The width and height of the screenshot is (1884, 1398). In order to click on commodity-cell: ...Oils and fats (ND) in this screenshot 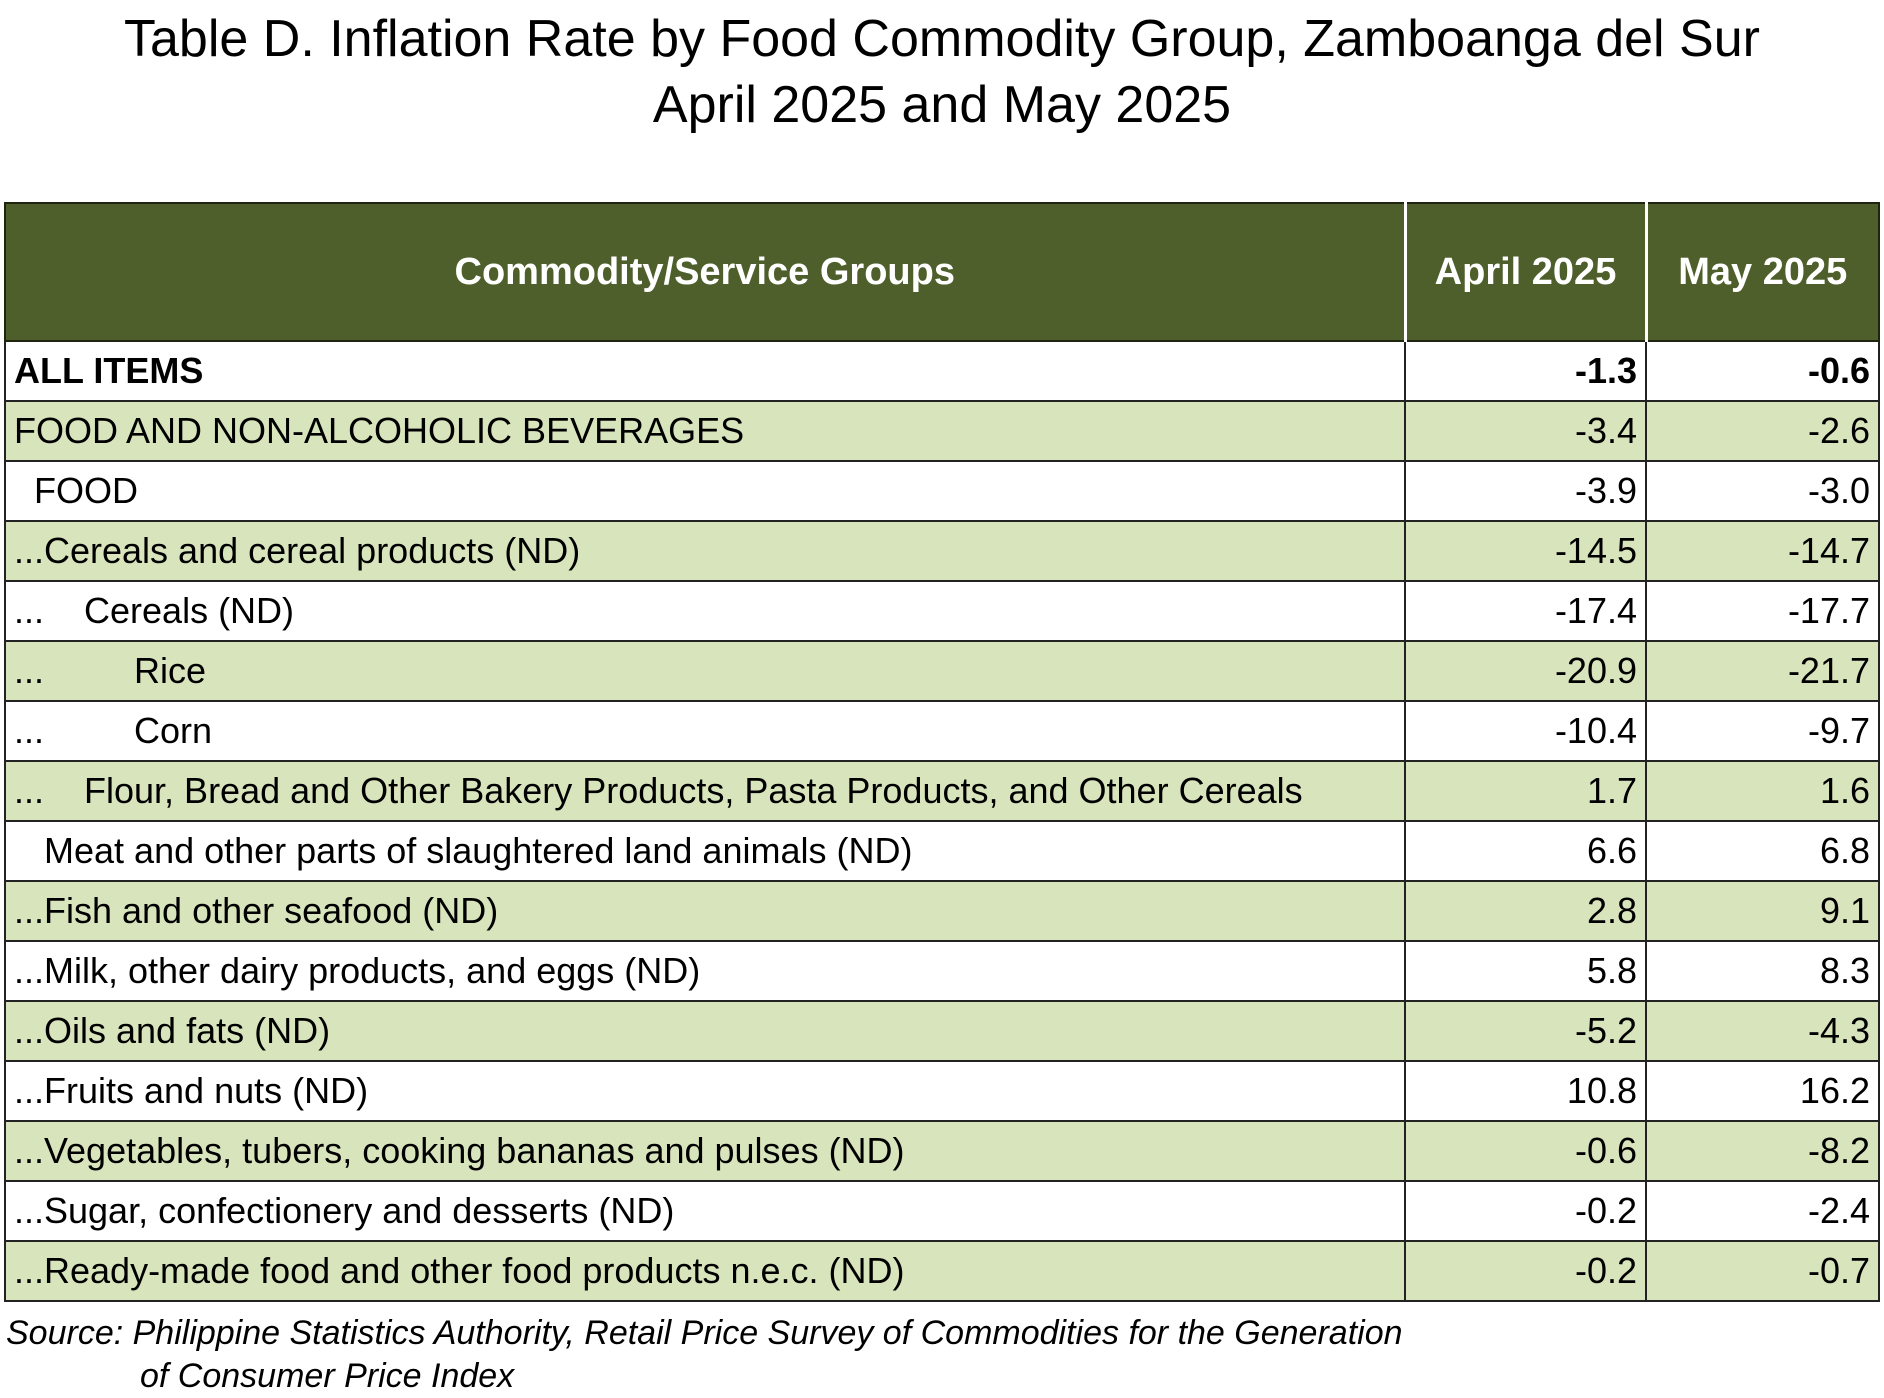, I will do `click(705, 1031)`.